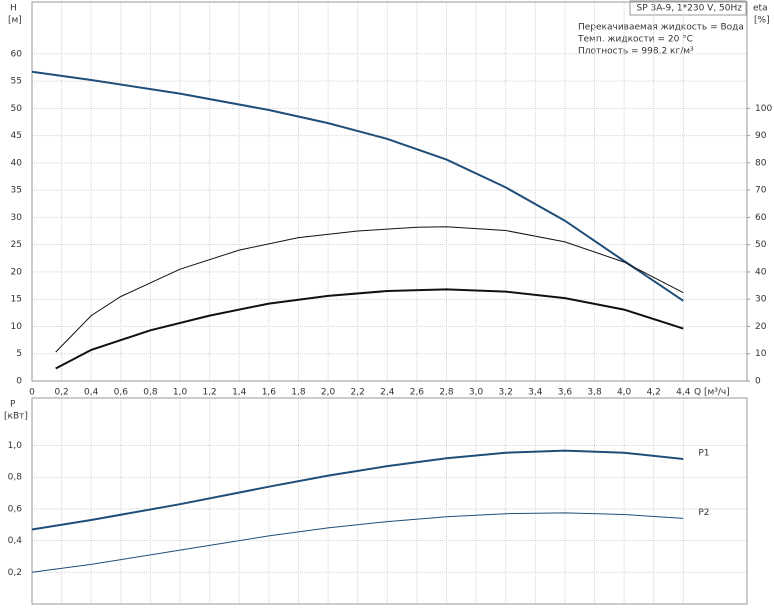 Image resolution: width=774 pixels, height=611 pixels. What do you see at coordinates (712, 393) in the screenshot?
I see `x-axis-label: Q [м³/ч]` at bounding box center [712, 393].